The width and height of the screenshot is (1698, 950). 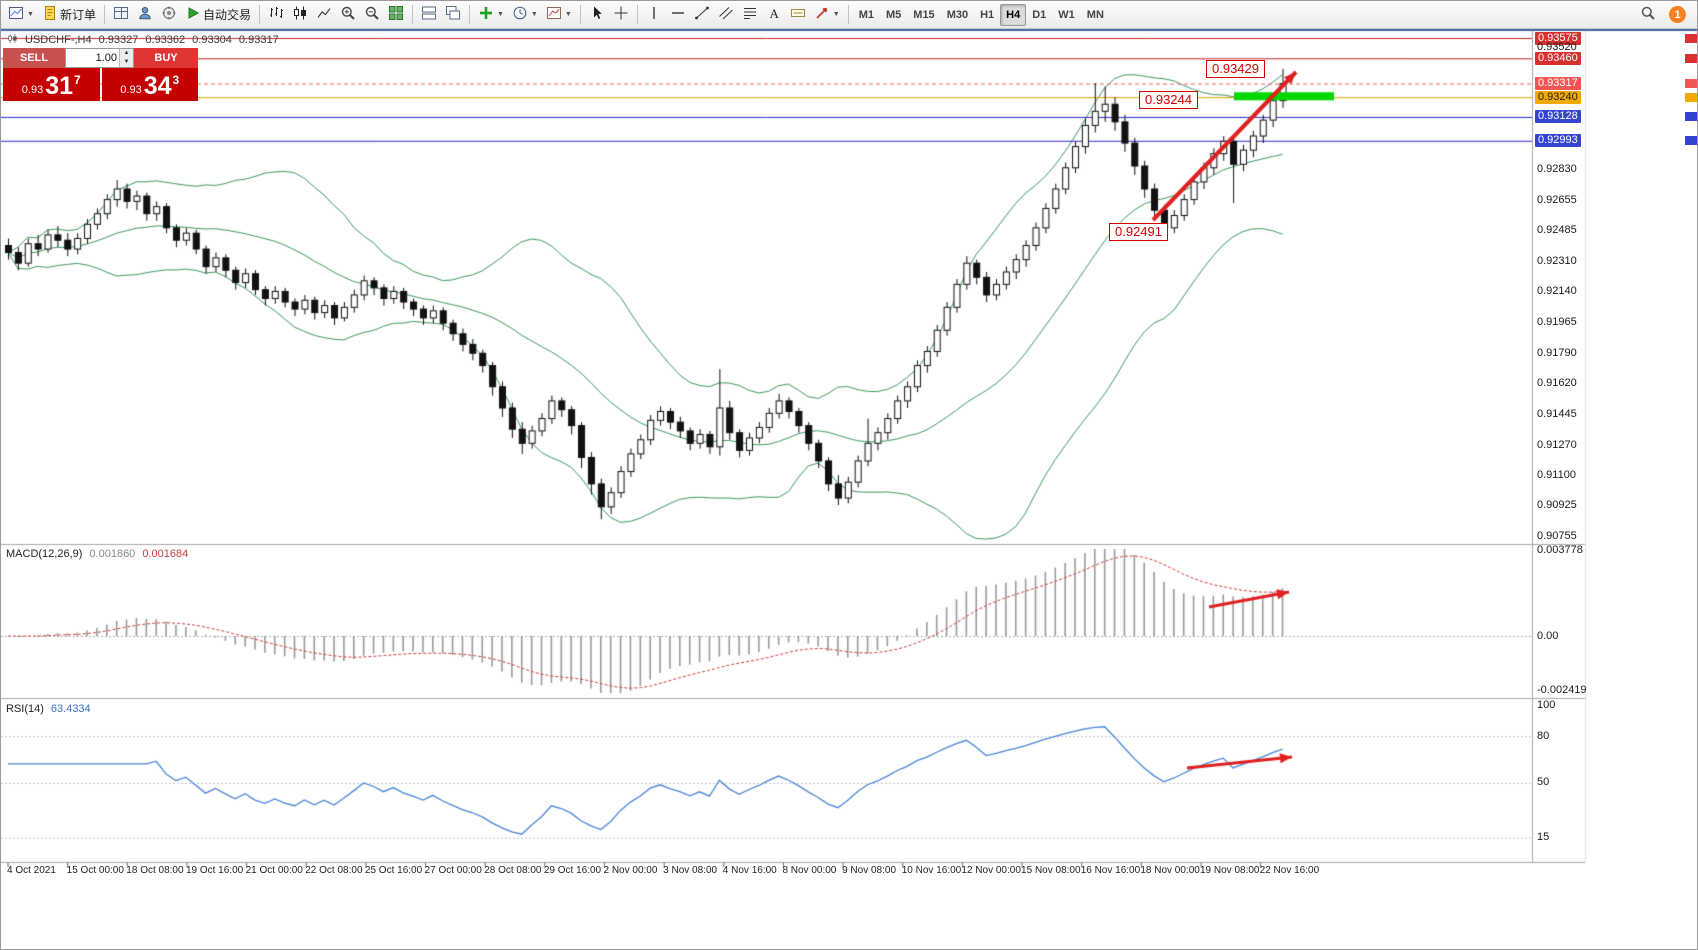 I want to click on notification-badge: 1, so click(x=1677, y=14).